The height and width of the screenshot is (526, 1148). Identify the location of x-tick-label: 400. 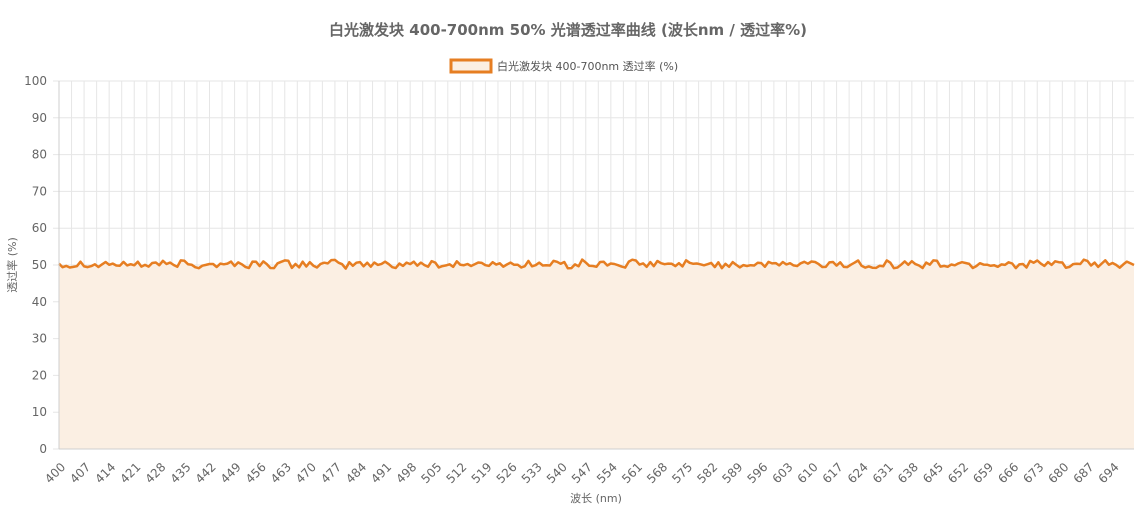
(55, 473).